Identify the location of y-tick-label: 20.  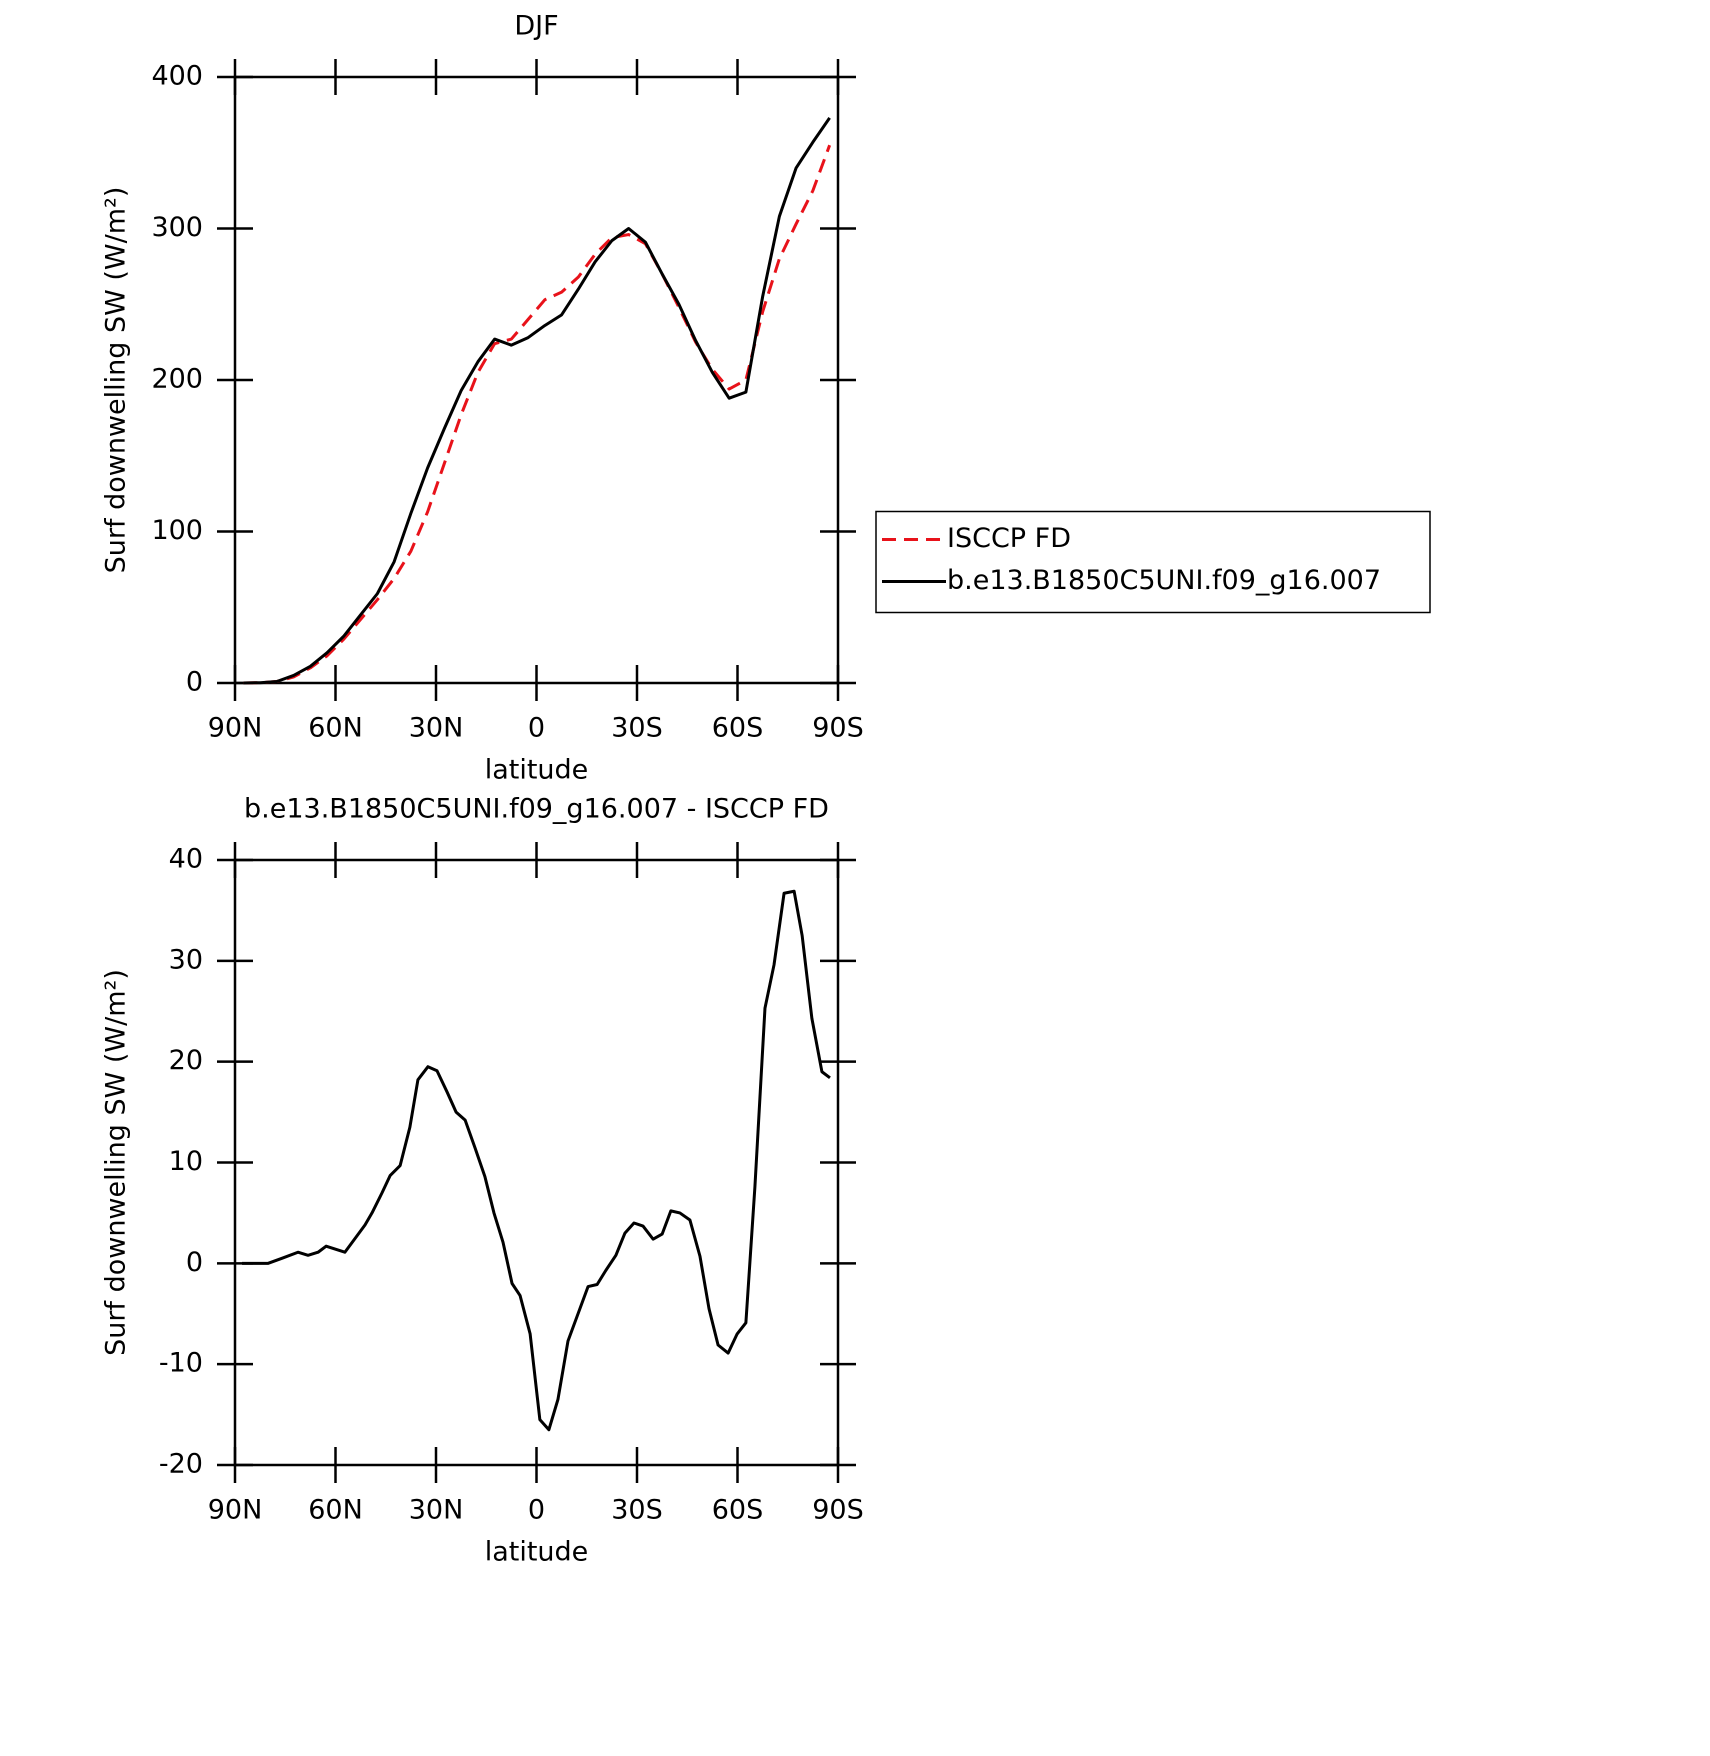
(186, 1060).